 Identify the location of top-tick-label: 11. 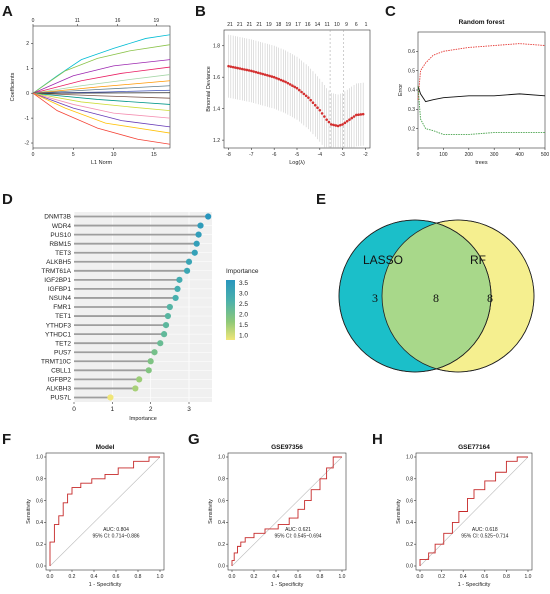
(77, 21).